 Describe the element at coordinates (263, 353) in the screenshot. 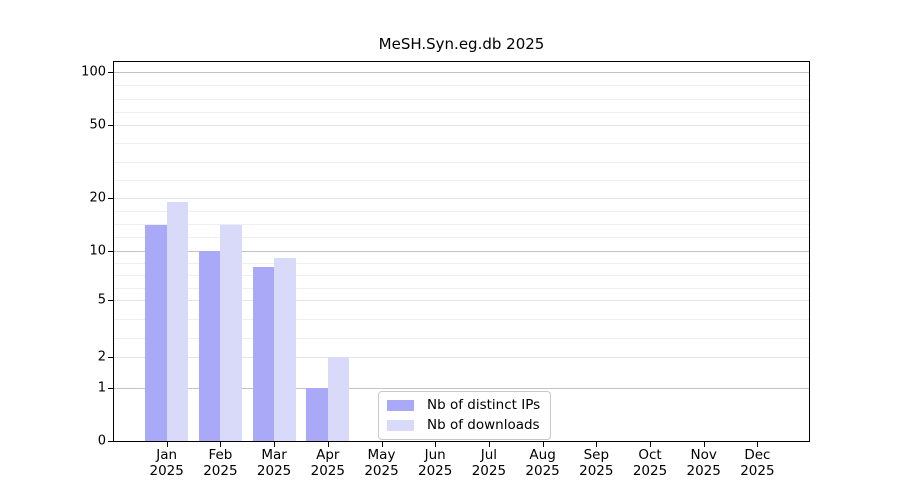

I see `bar-distinct-ips-mar` at that location.